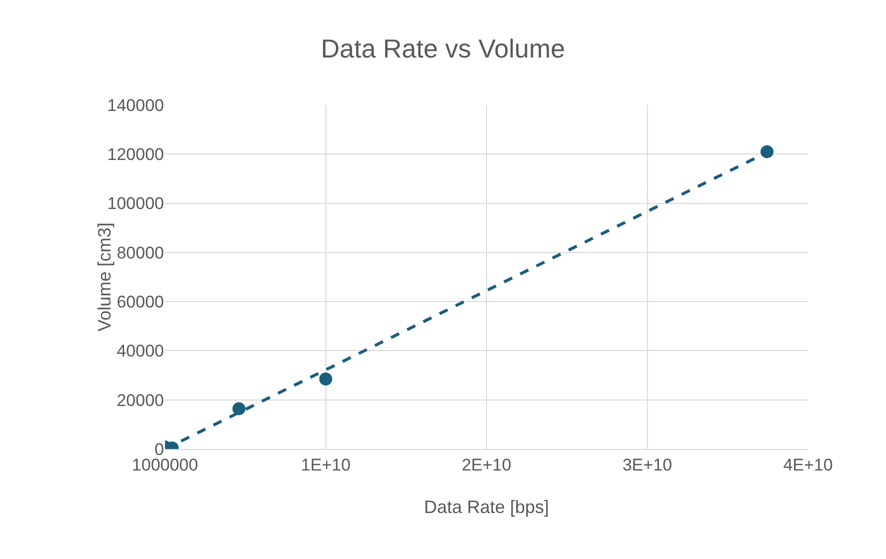 Image resolution: width=886 pixels, height=559 pixels. Describe the element at coordinates (104, 277) in the screenshot. I see `y-axis-title: Volume [cm3]` at that location.